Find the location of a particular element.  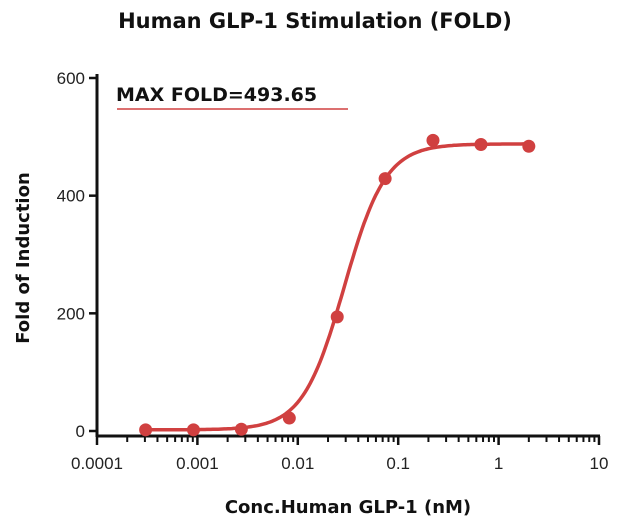

y-tick-label: 600 is located at coordinates (71, 78).